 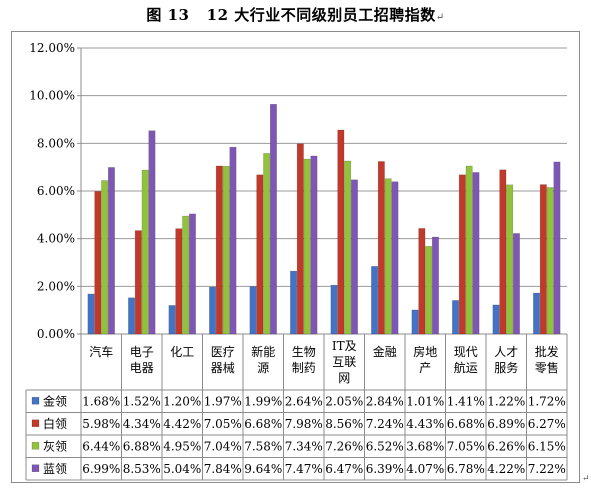 I want to click on data-cell-label: 9.64%, so click(x=263, y=469).